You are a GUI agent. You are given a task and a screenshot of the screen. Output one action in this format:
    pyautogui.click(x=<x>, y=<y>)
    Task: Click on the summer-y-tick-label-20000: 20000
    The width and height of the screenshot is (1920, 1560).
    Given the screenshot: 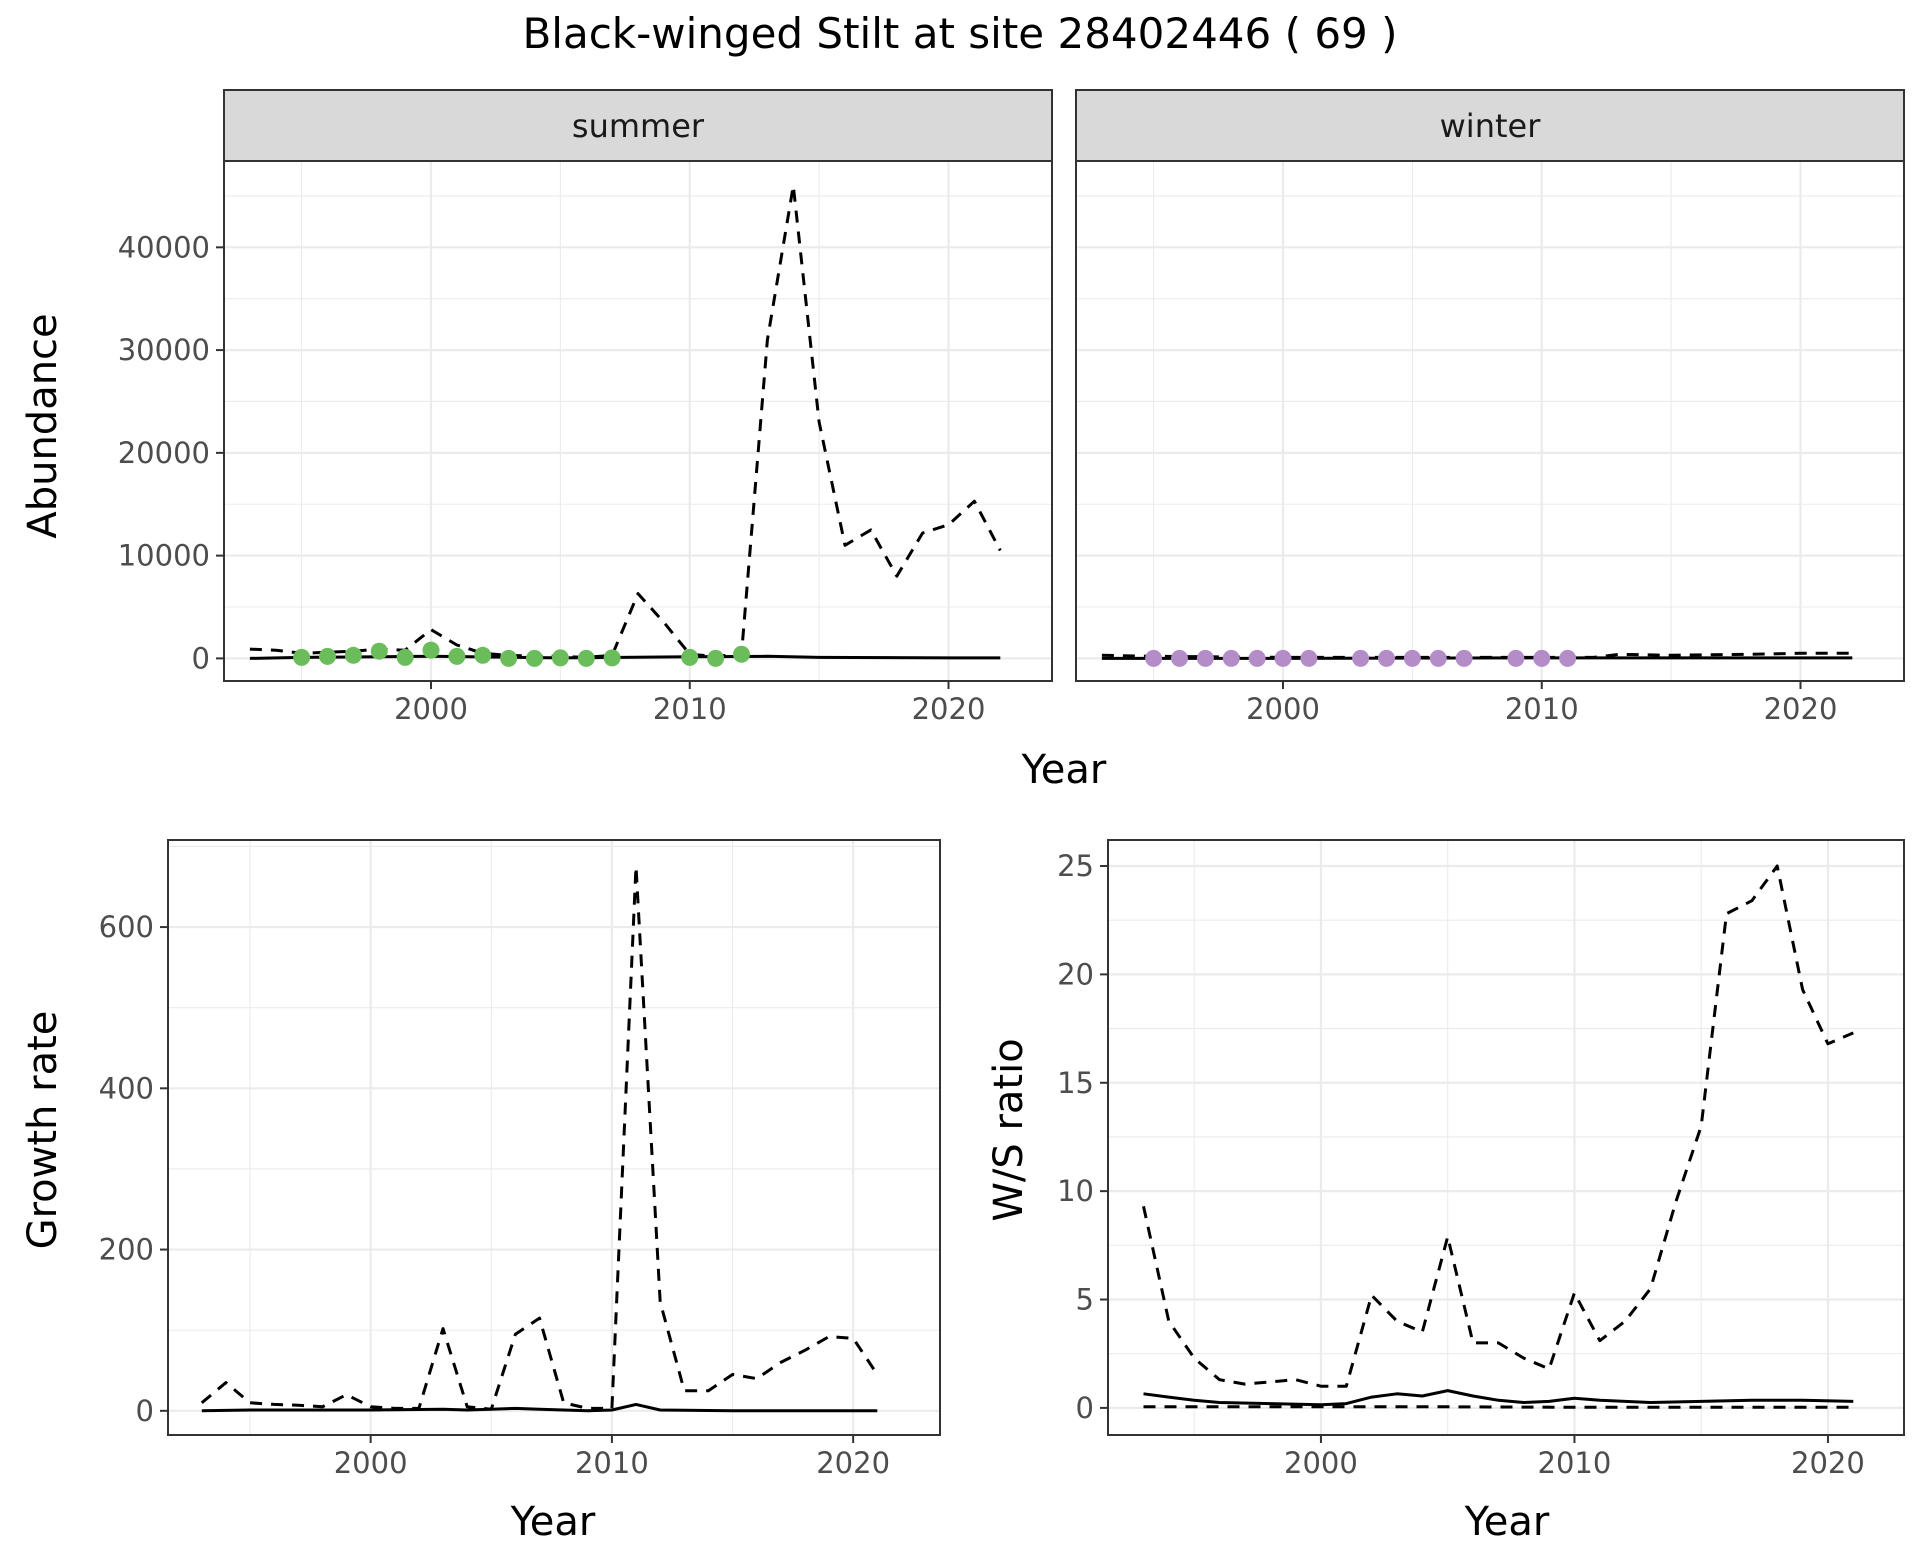 What is the action you would take?
    pyautogui.click(x=164, y=453)
    